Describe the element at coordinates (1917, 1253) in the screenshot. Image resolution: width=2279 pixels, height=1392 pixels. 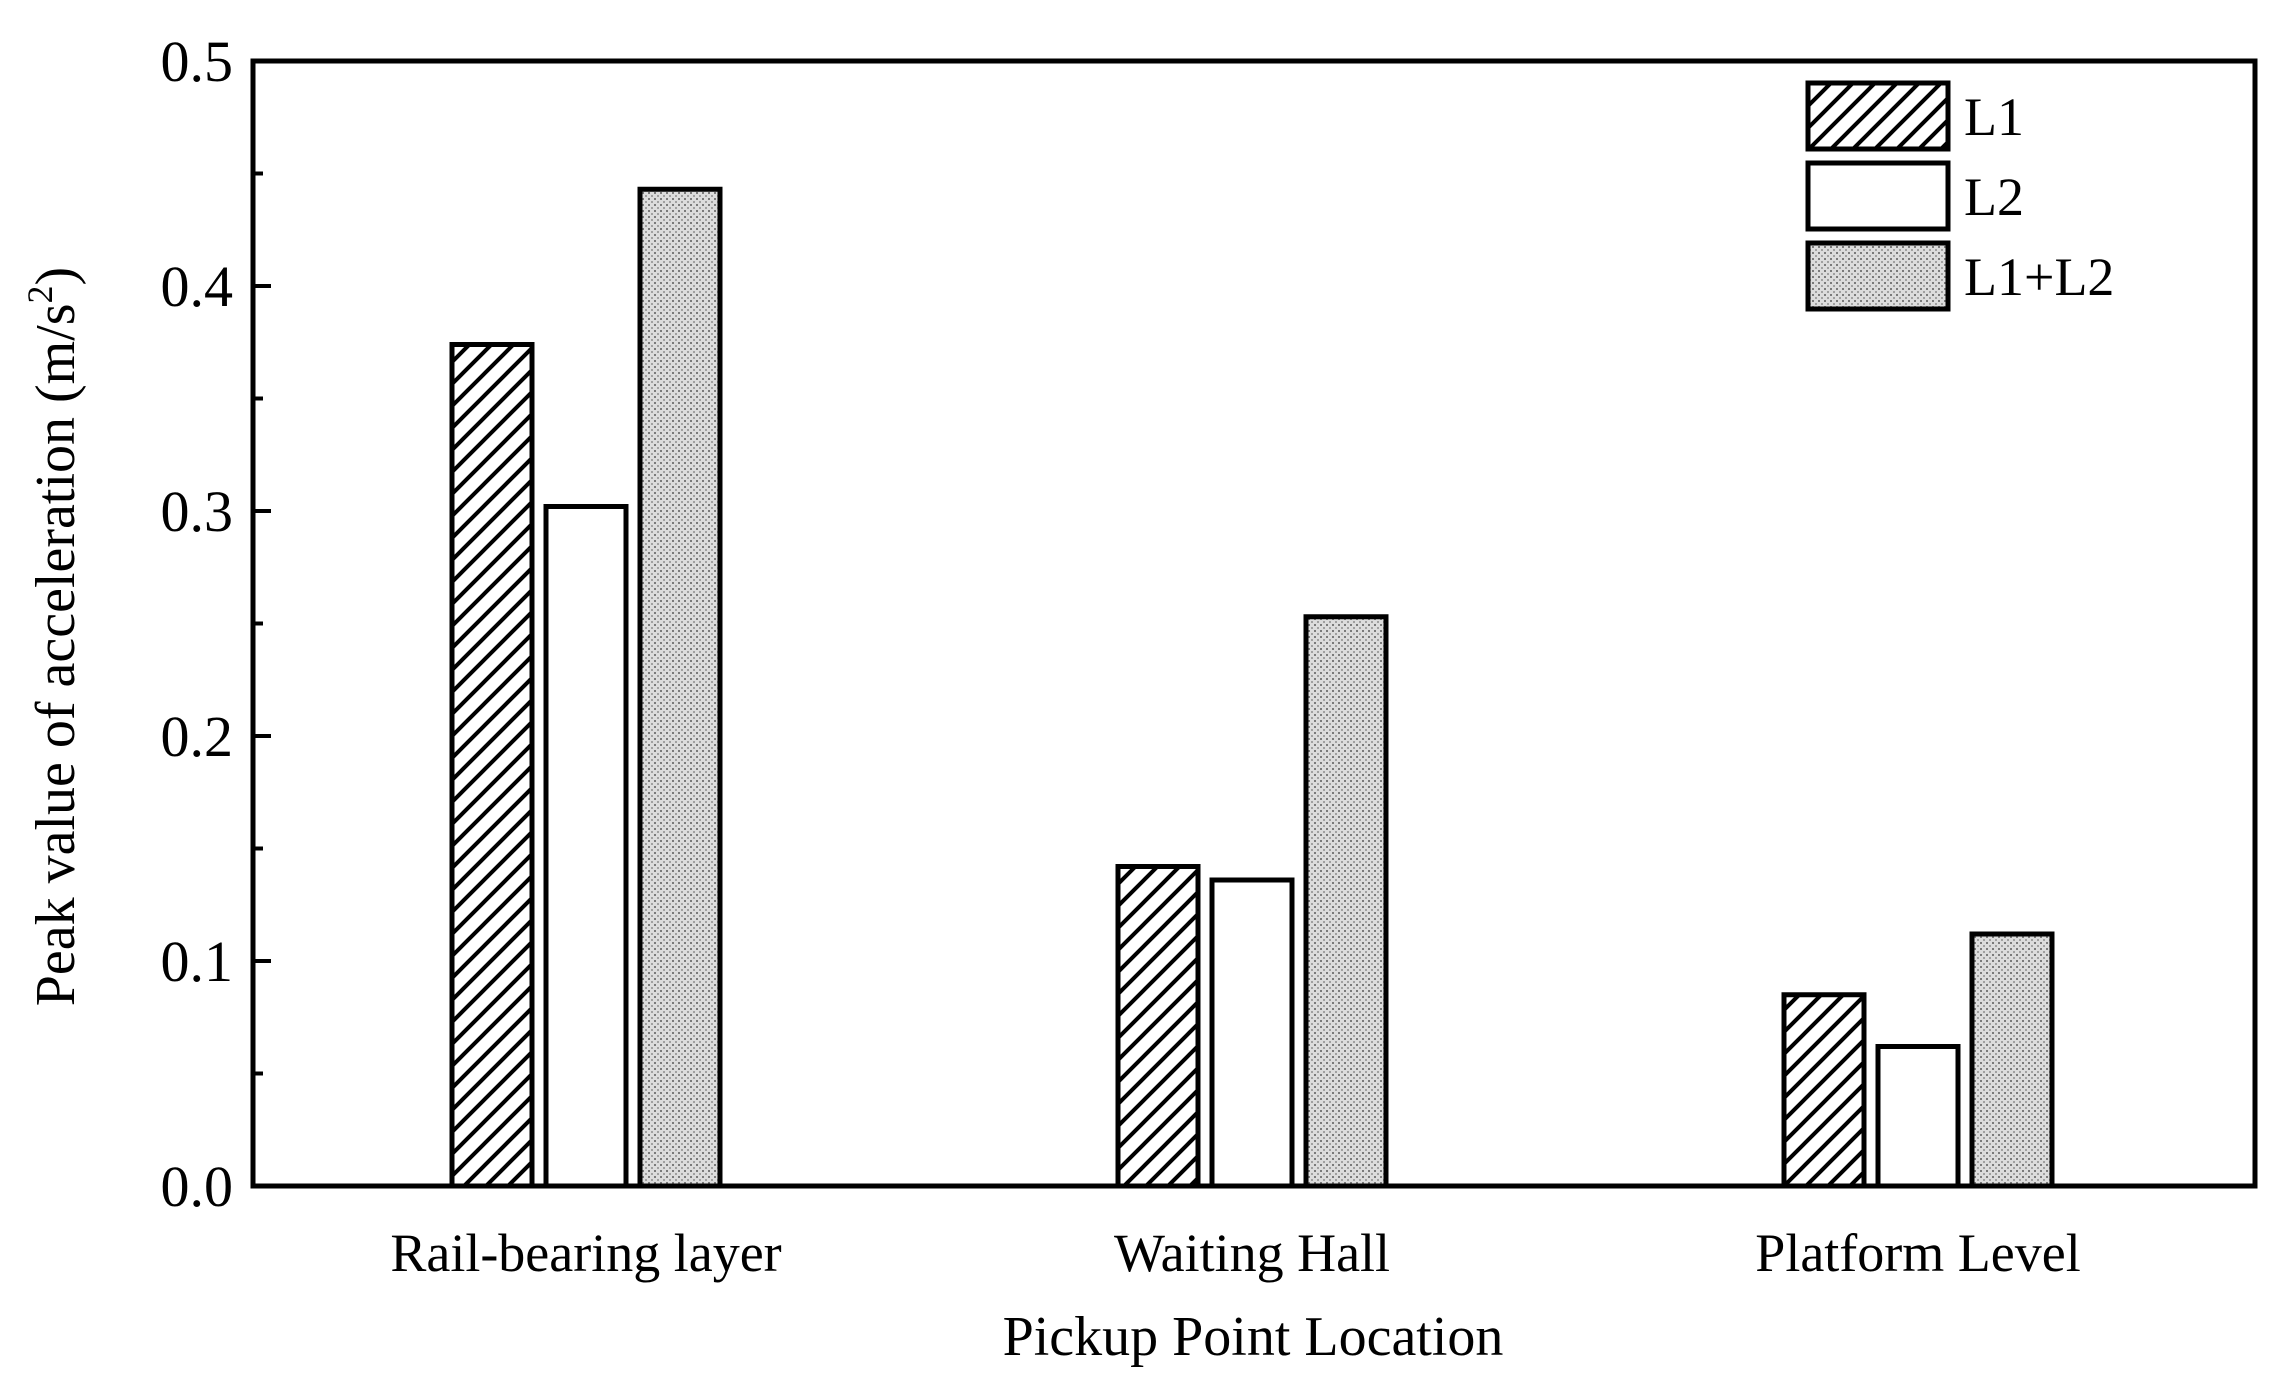
I see `x-category-label: Platform Level` at that location.